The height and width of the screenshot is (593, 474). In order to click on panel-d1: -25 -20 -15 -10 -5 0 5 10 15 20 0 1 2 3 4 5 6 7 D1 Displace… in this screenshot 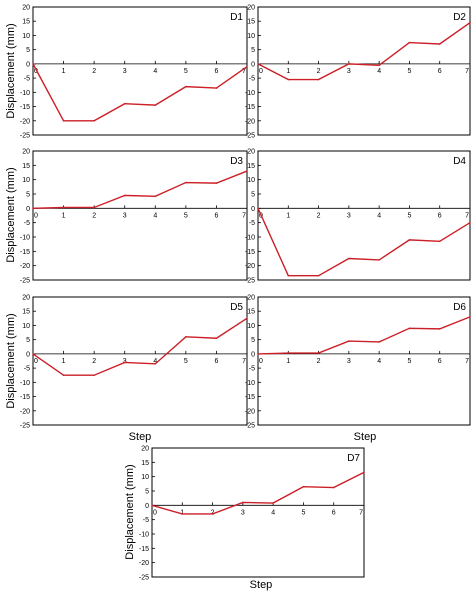, I will do `click(126, 72)`.